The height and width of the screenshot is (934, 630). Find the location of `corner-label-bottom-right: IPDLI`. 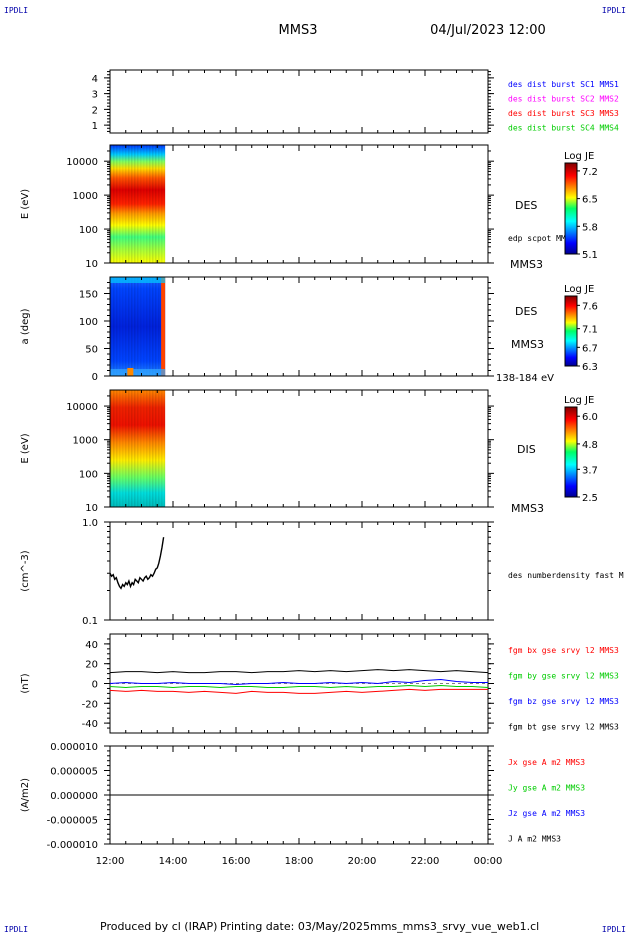

corner-label-bottom-right: IPDLI is located at coordinates (614, 929).